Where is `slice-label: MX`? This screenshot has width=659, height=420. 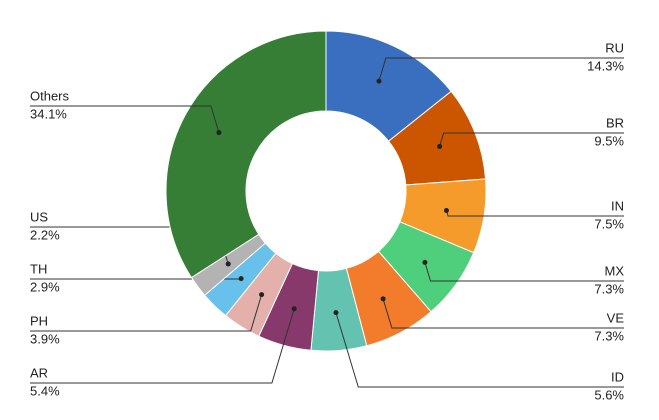 slice-label: MX is located at coordinates (615, 270).